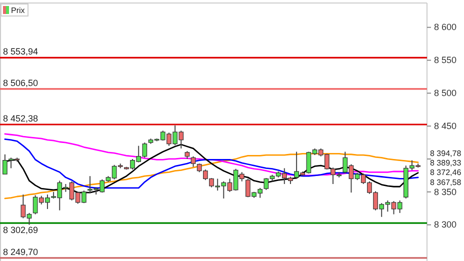 The width and height of the screenshot is (464, 261). I want to click on text: 8 367,58, so click(446, 182).